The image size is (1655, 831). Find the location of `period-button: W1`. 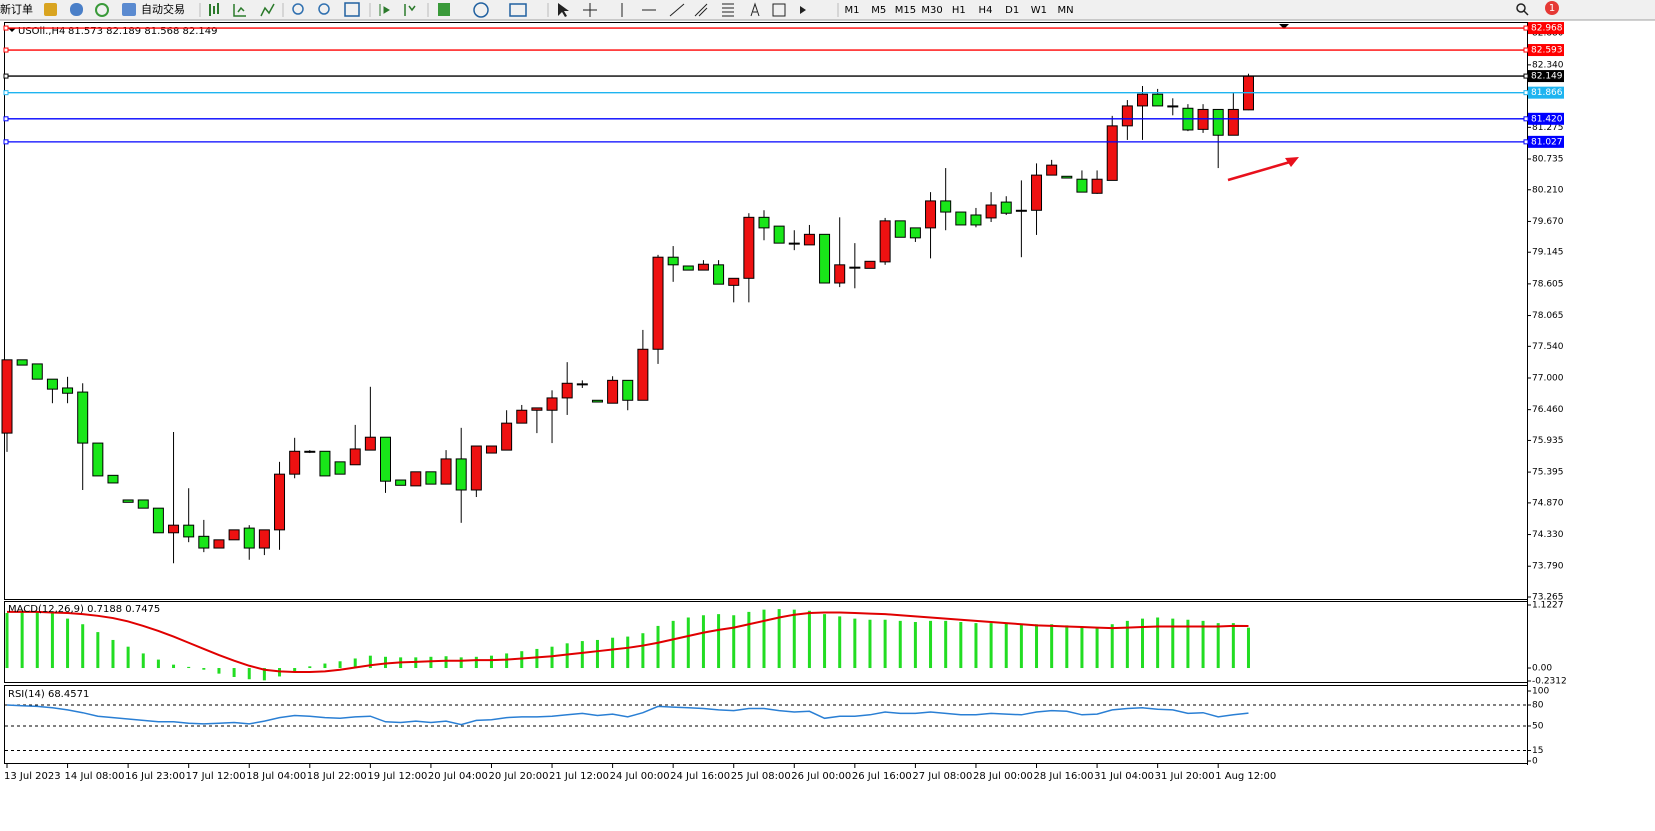

period-button: W1 is located at coordinates (1039, 10).